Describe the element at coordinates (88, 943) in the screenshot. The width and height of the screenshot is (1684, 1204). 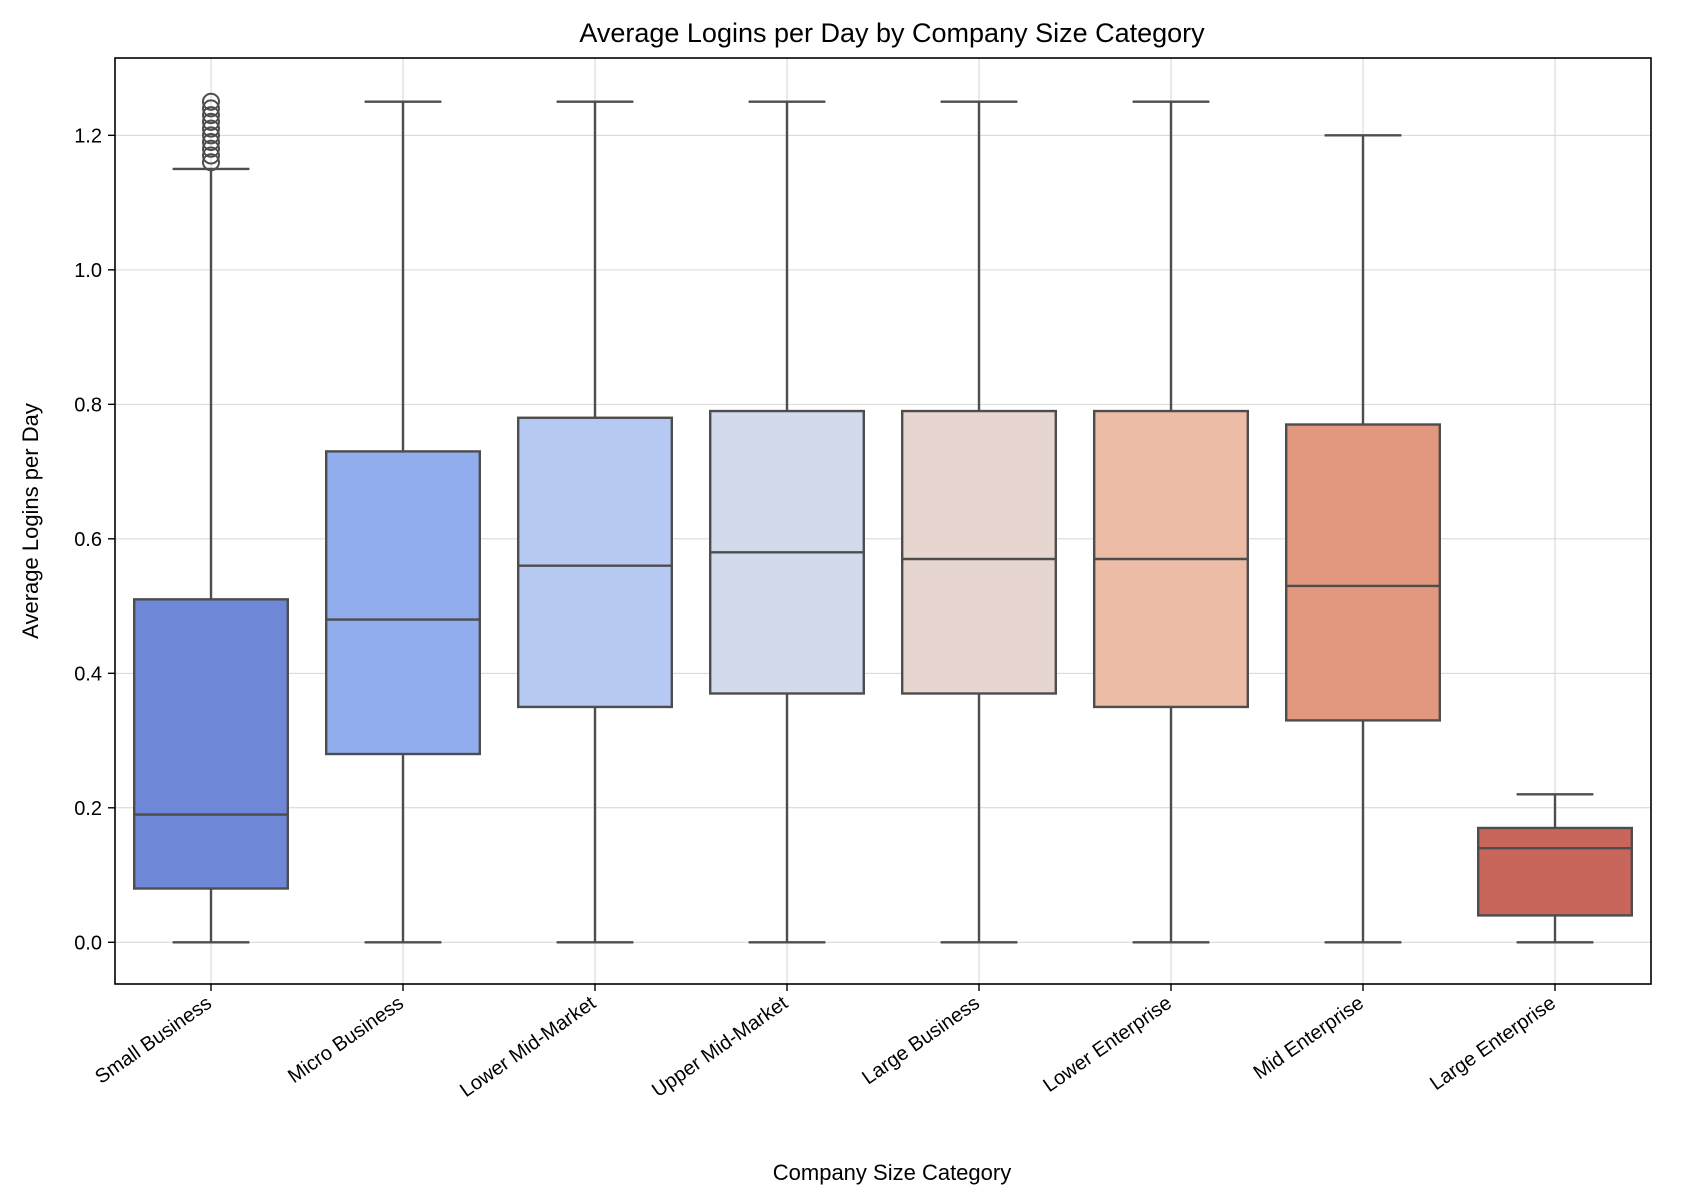
I see `y-tick-label: 0.0` at that location.